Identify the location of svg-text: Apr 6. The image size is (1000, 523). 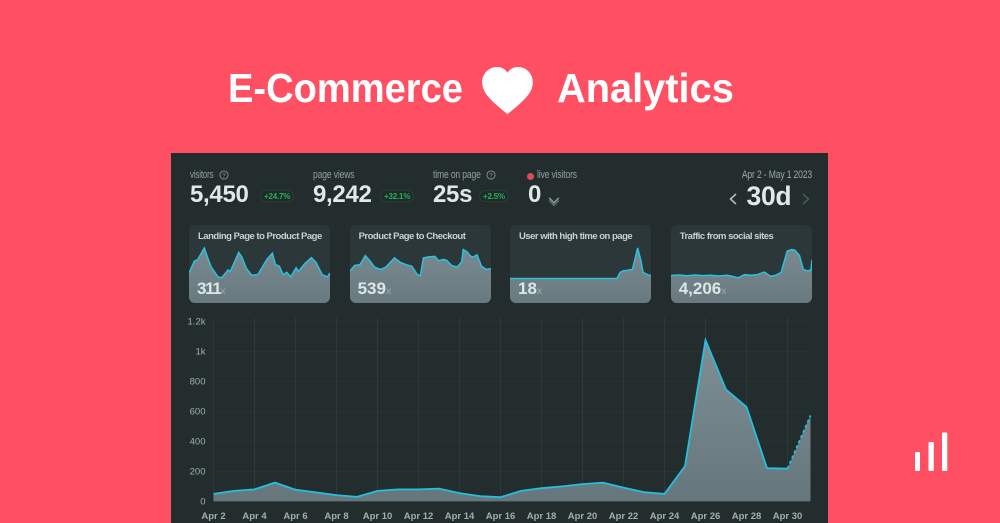
(295, 516).